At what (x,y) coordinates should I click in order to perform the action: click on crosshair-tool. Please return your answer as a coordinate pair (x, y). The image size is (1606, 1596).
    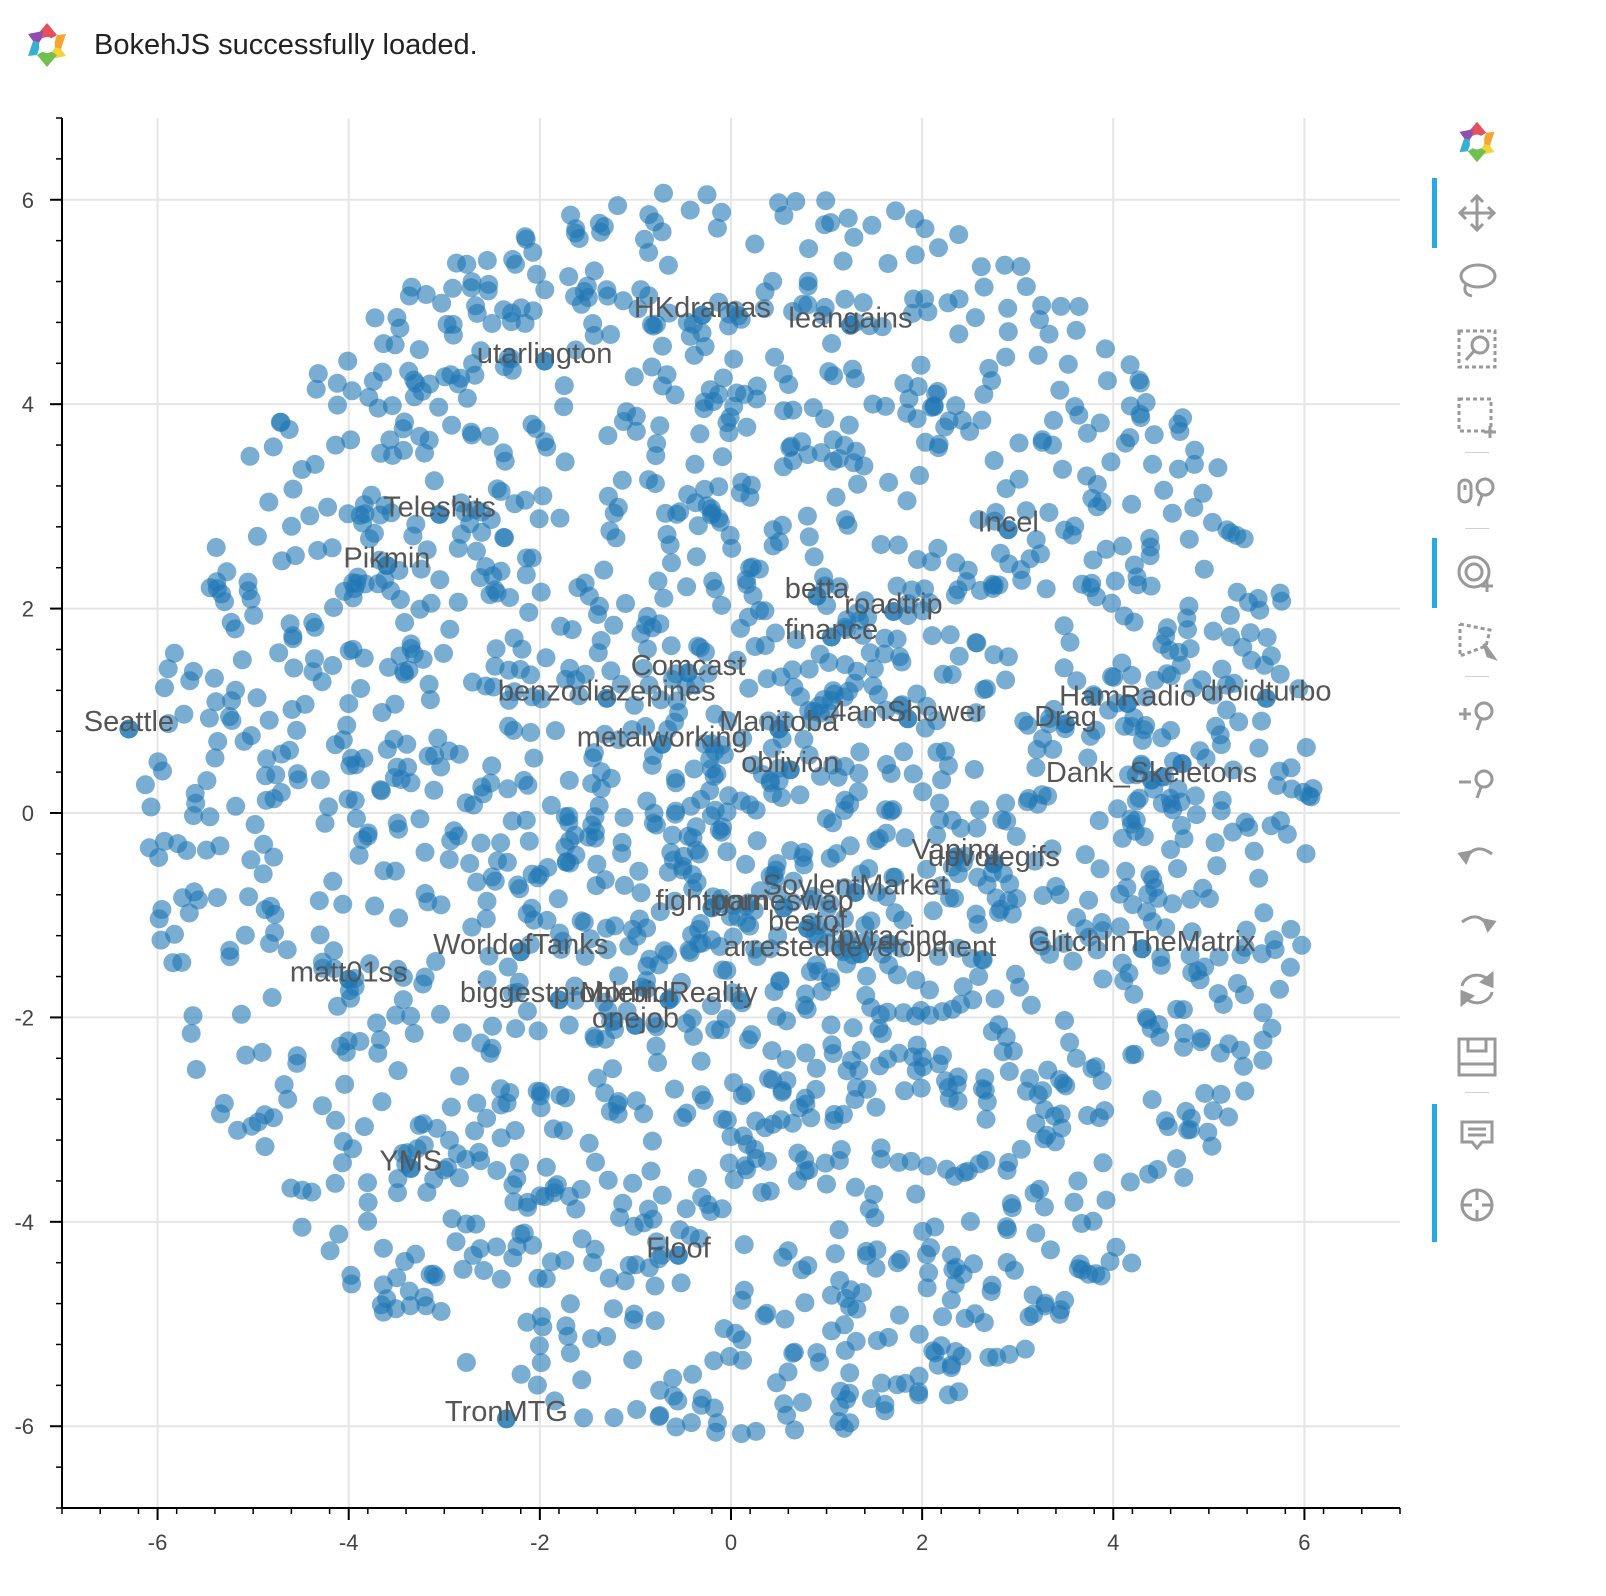
    Looking at the image, I should click on (1477, 1205).